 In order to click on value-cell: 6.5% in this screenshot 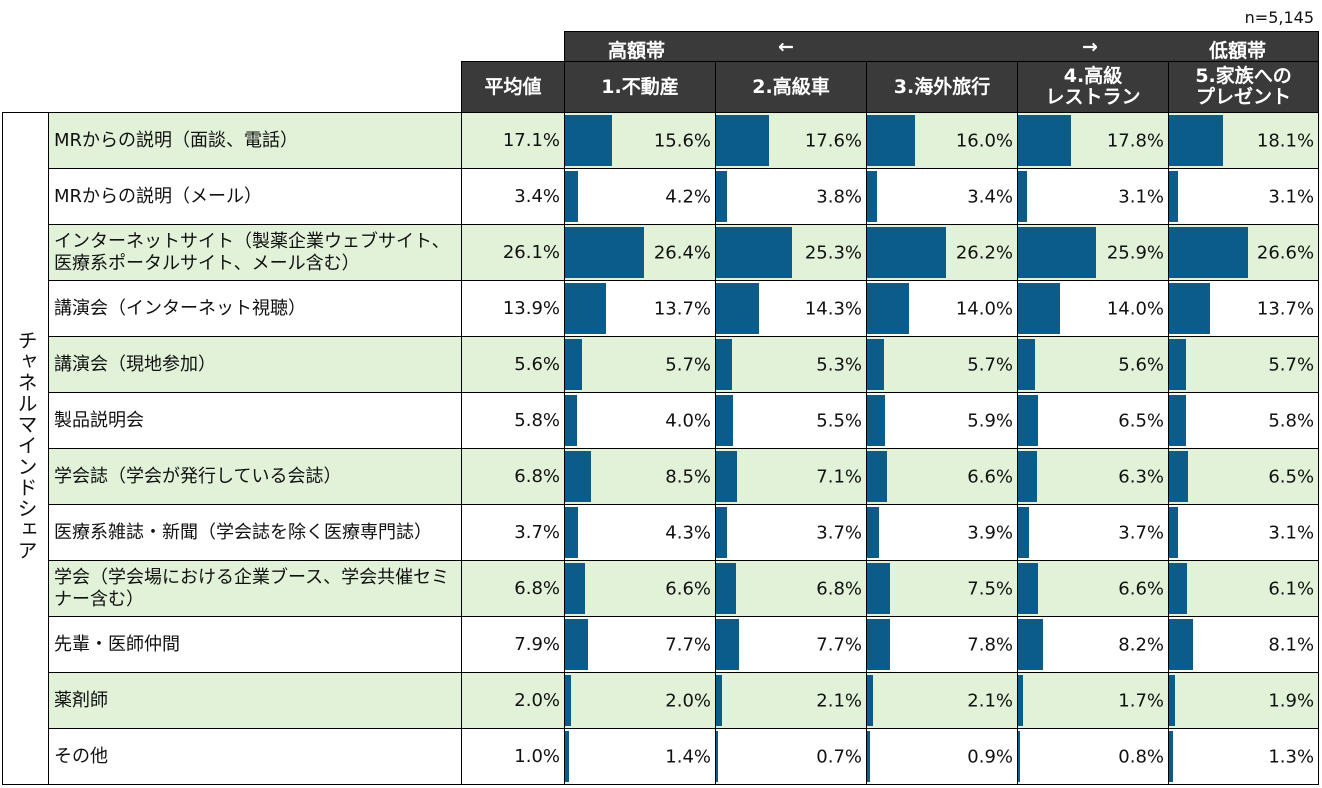, I will do `click(1244, 476)`.